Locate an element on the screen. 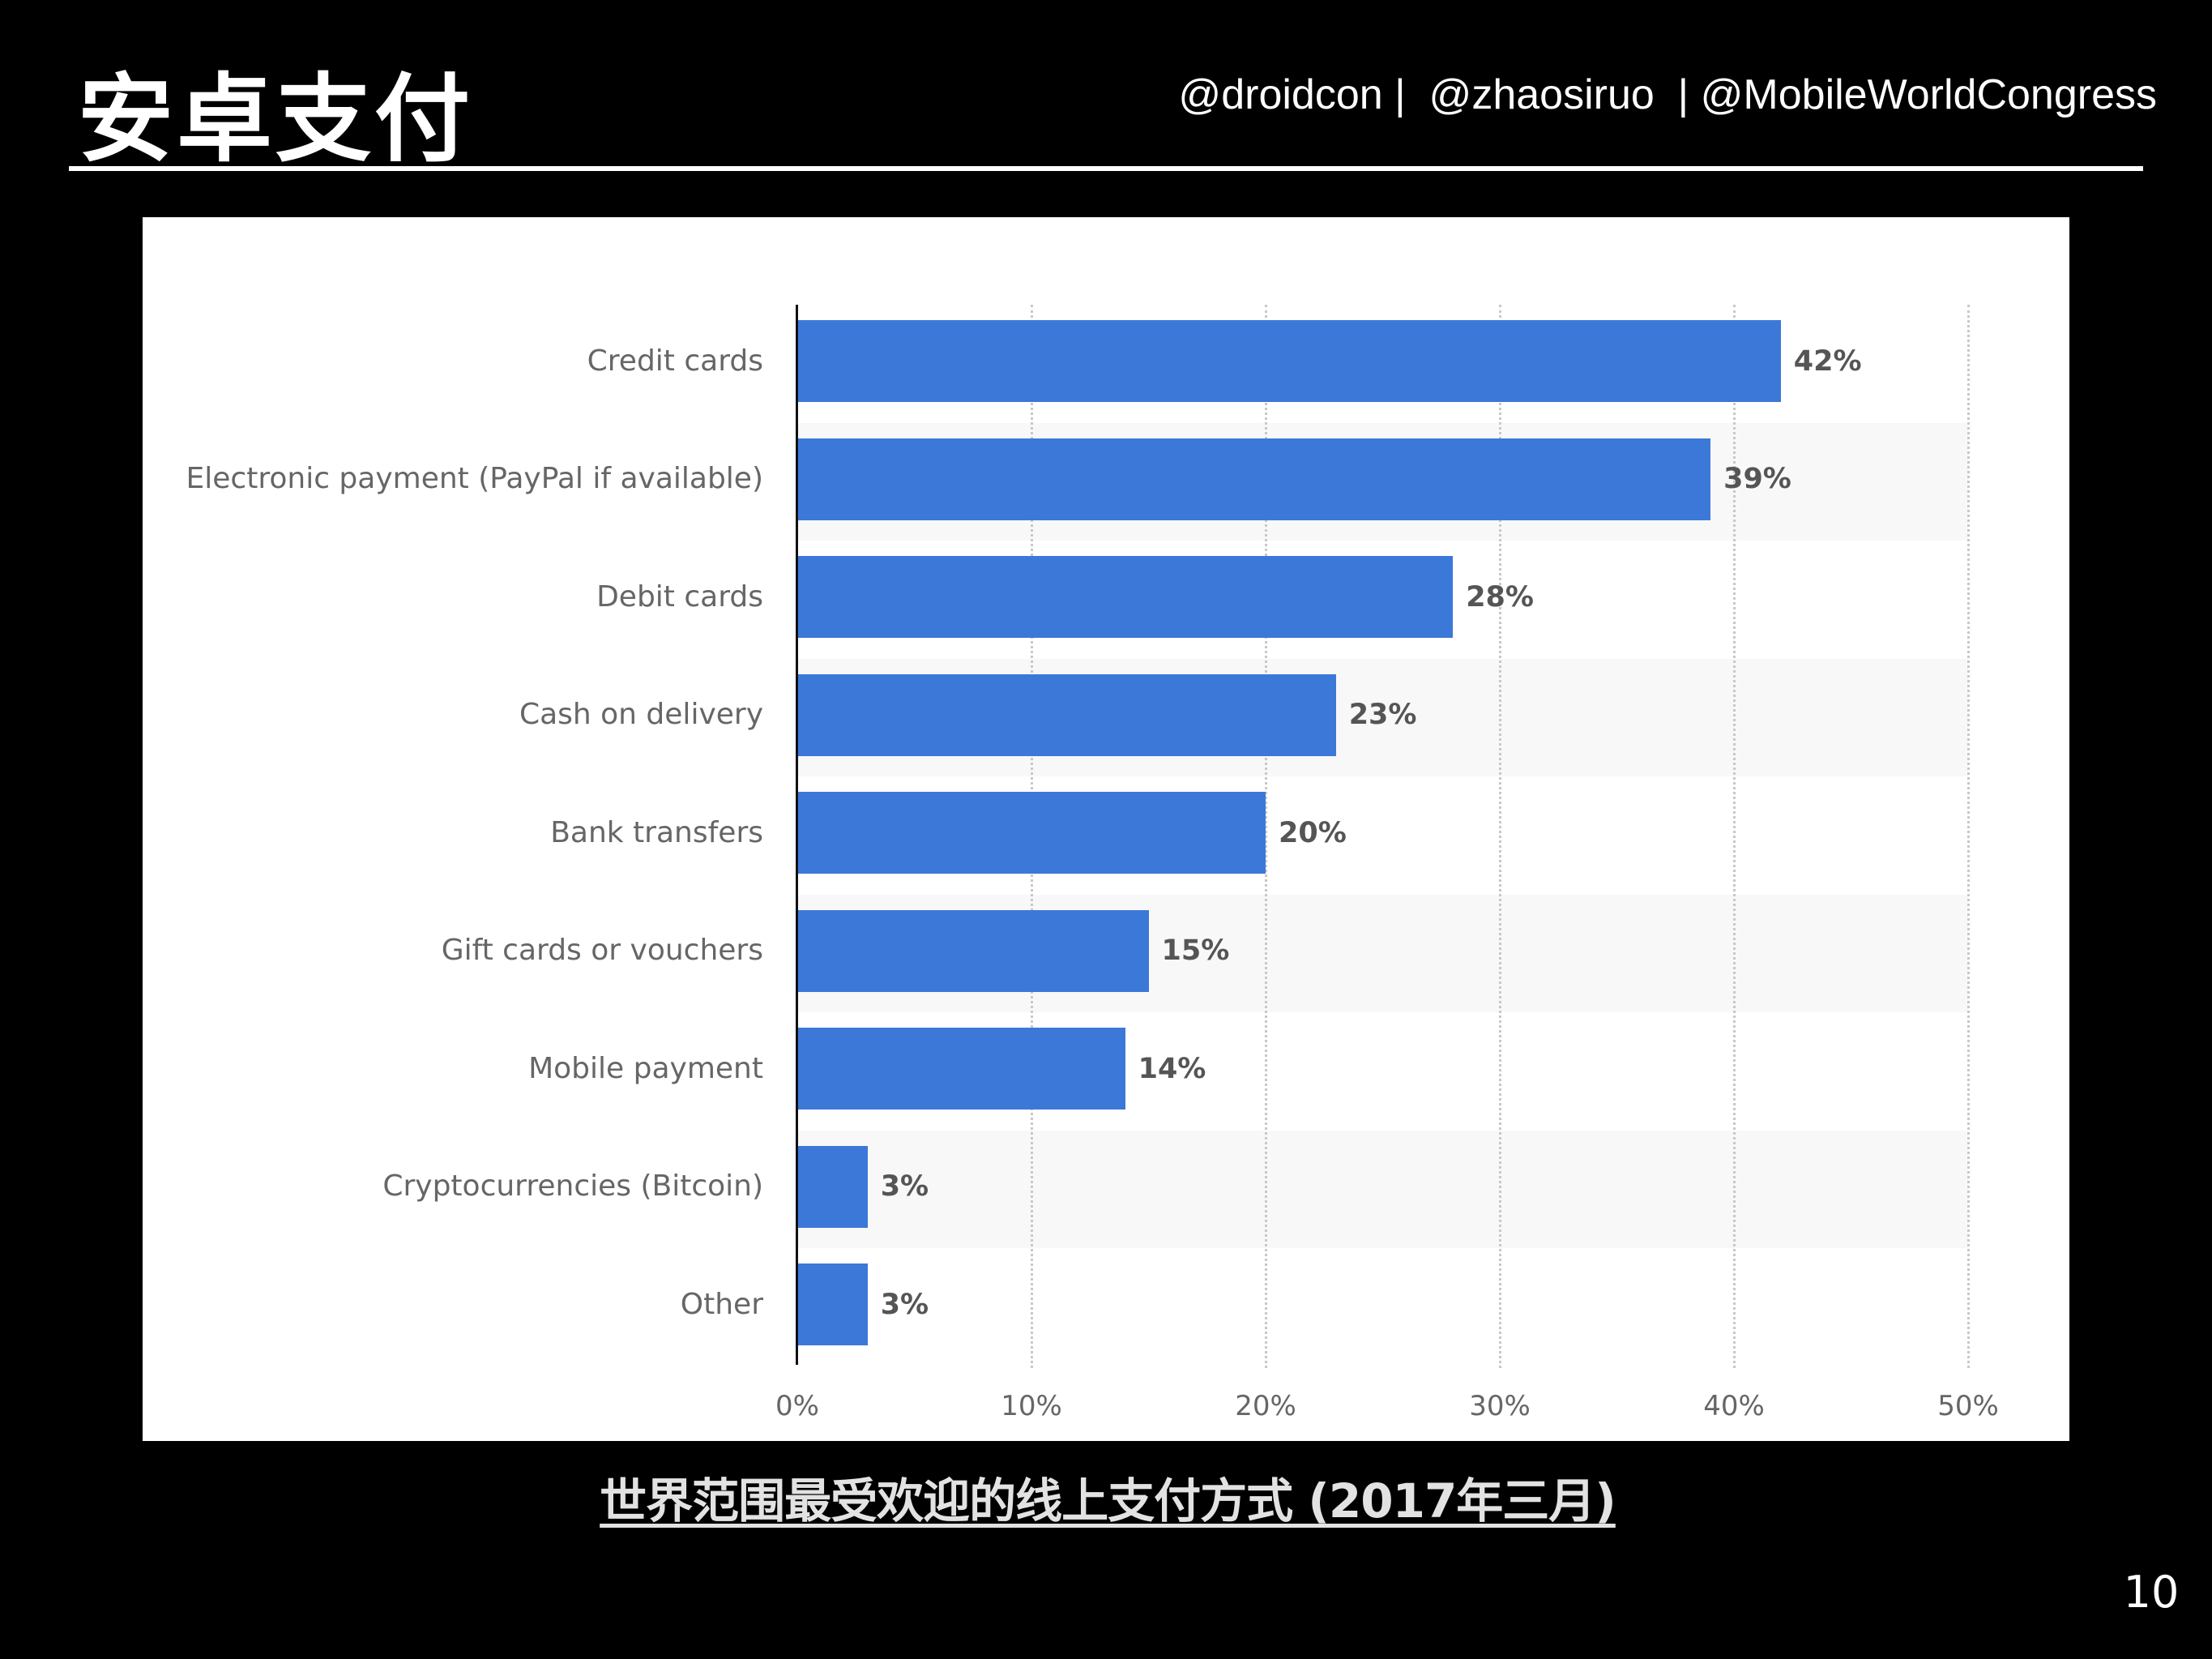 The height and width of the screenshot is (1659, 2212). value-label: 14% is located at coordinates (1172, 1068).